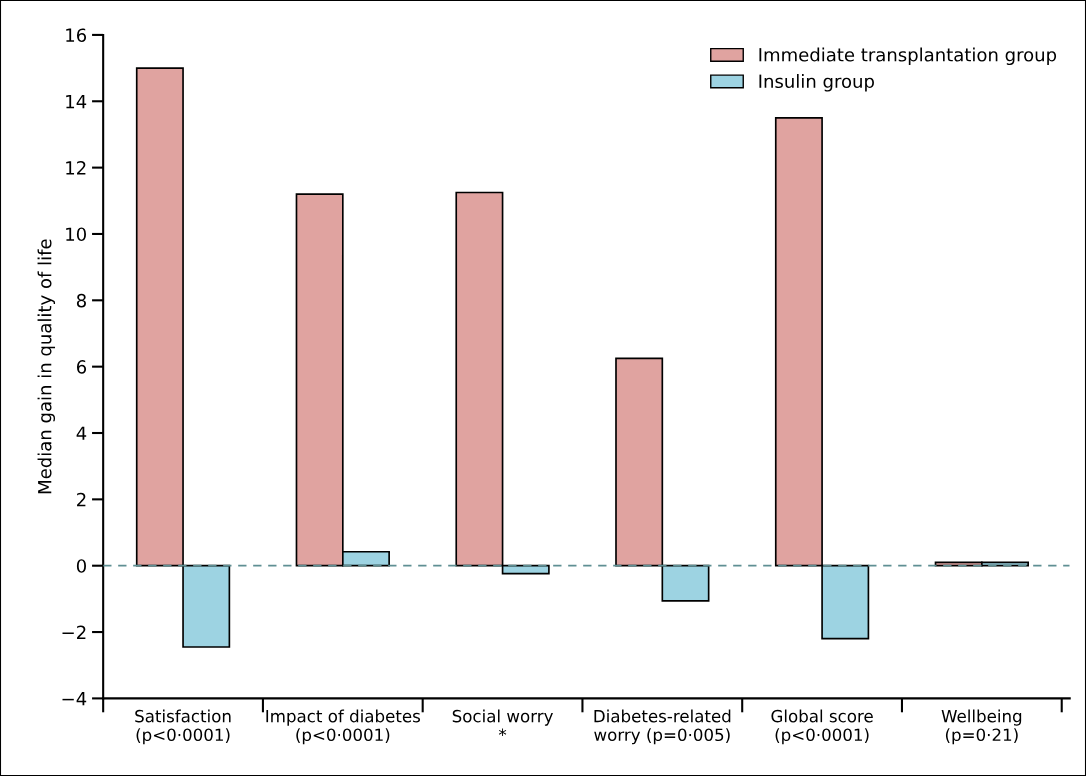 The height and width of the screenshot is (776, 1086). What do you see at coordinates (76, 35) in the screenshot?
I see `y-tick-label: 16` at bounding box center [76, 35].